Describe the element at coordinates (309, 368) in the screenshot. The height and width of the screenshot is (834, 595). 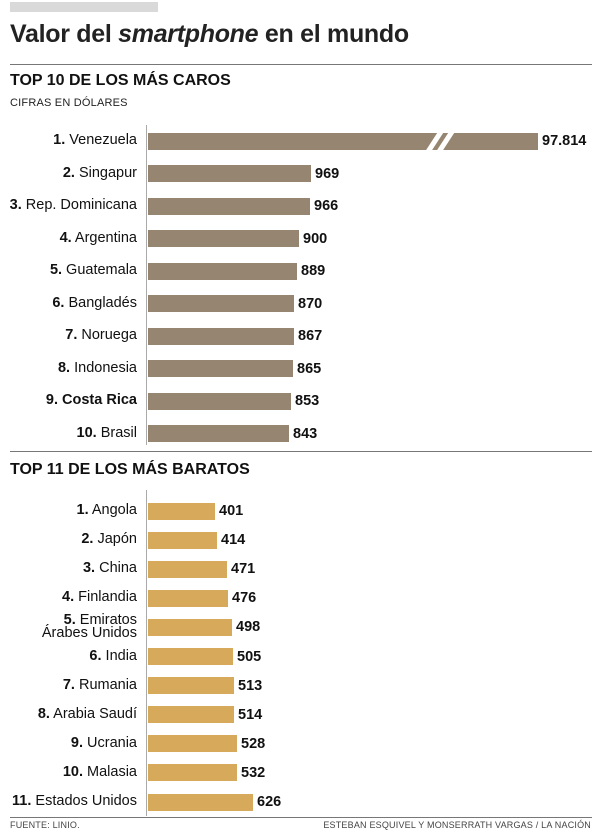
I see `bar-value: 865` at that location.